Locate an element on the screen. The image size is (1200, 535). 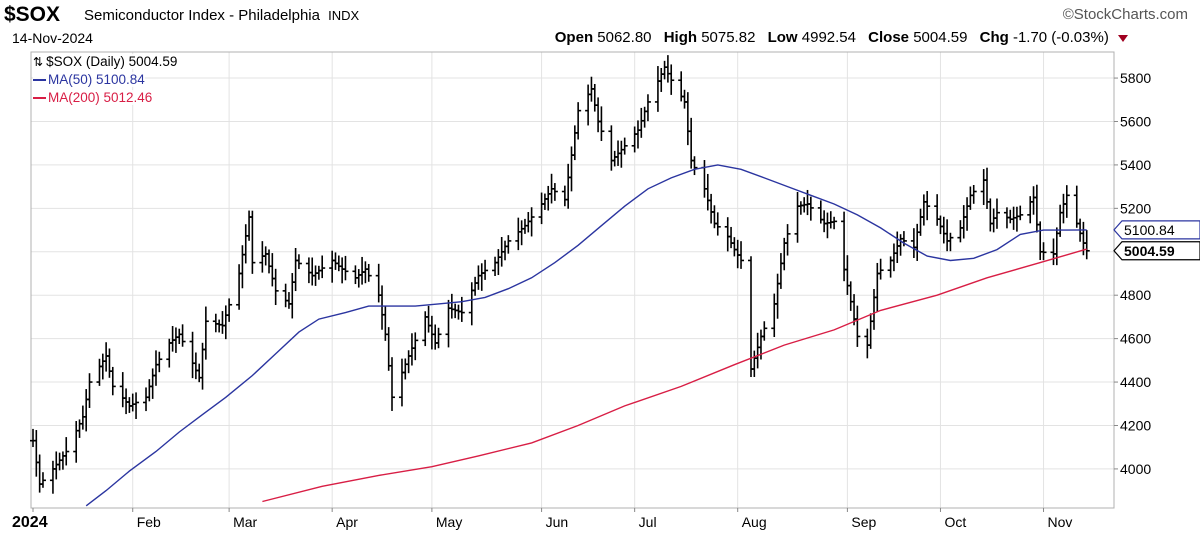
x-tick-label: Mar is located at coordinates (245, 522).